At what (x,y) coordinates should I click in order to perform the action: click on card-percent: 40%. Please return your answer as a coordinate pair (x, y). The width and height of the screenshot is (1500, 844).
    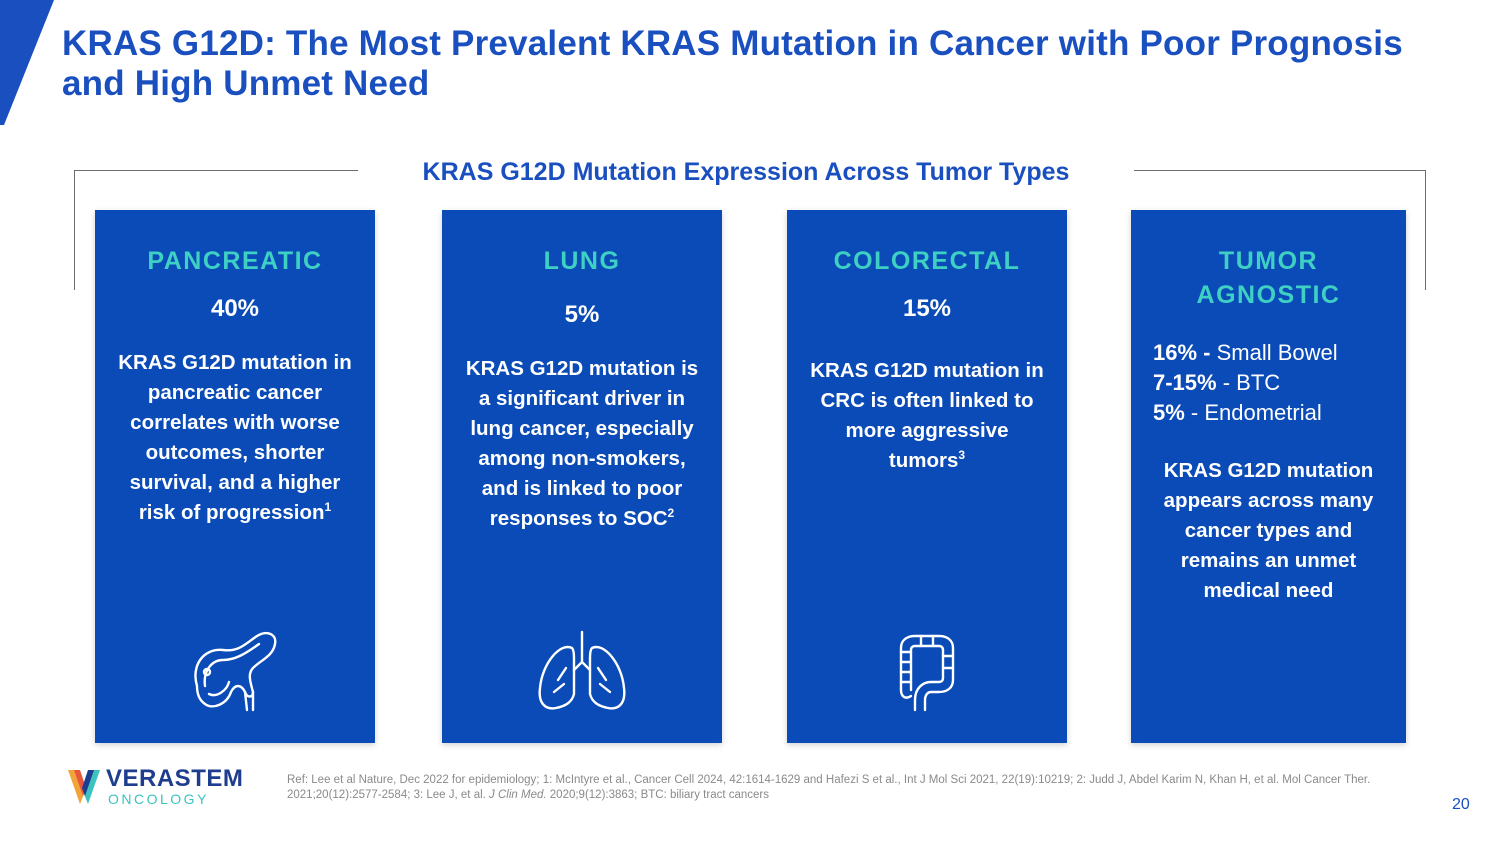
    Looking at the image, I should click on (235, 308).